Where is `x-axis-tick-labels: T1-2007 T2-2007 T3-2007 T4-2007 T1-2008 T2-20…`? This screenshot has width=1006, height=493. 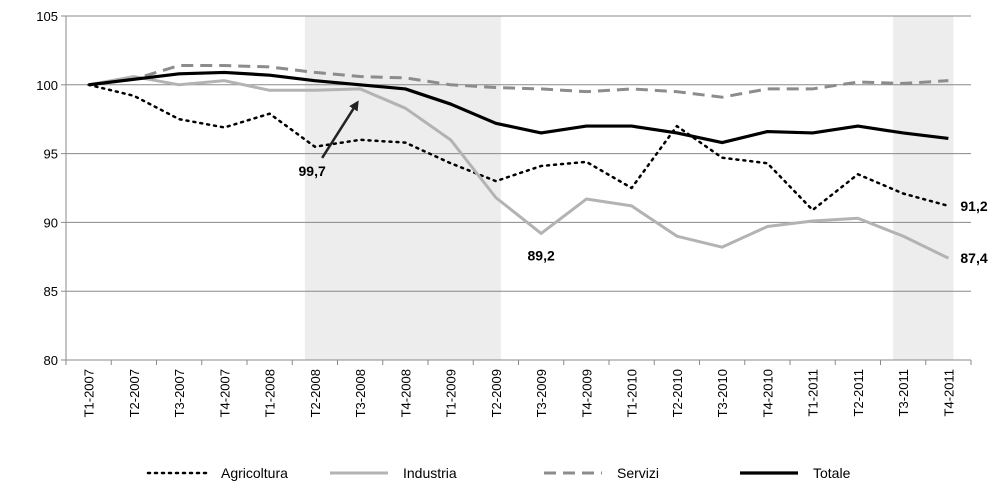
x-axis-tick-labels: T1-2007 T2-2007 T3-2007 T4-2007 T1-2008 T2-20… is located at coordinates (519, 393).